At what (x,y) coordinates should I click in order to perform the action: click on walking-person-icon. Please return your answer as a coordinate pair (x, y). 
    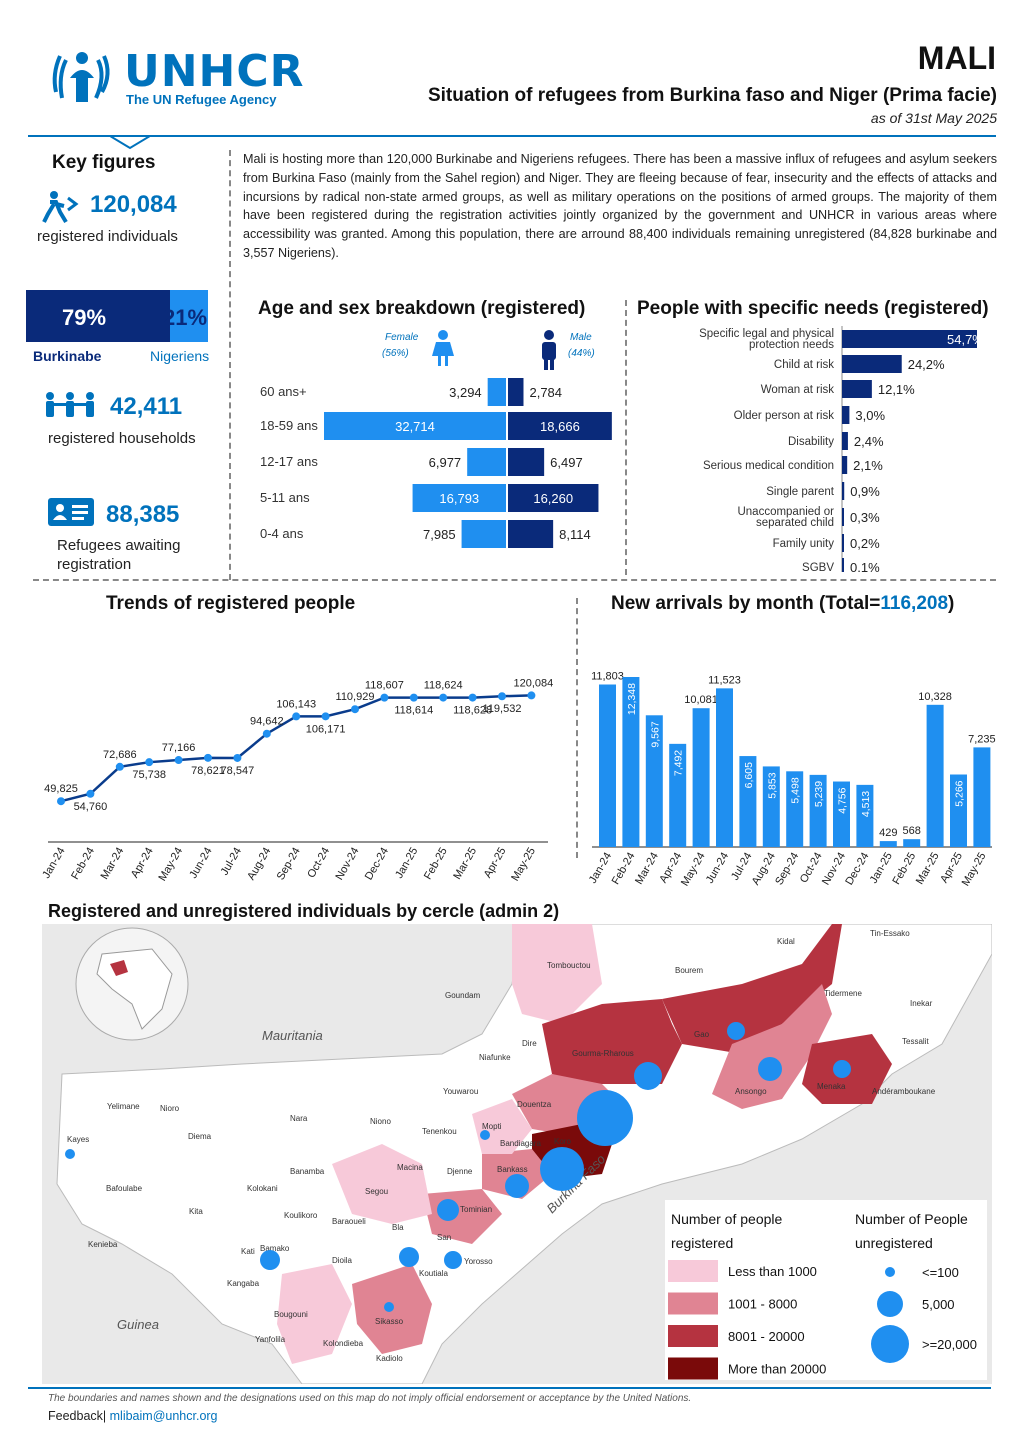
    Looking at the image, I should click on (60, 207).